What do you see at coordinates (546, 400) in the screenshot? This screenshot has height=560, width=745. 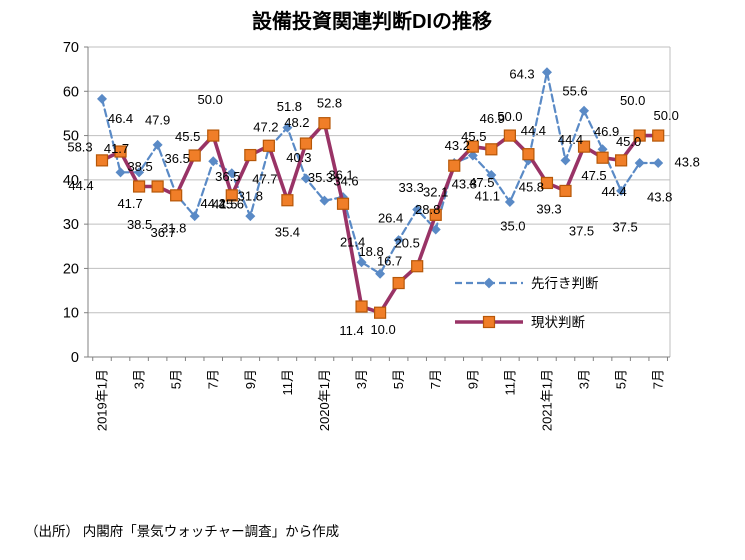 I see `x-tick-label: 2021年1月` at bounding box center [546, 400].